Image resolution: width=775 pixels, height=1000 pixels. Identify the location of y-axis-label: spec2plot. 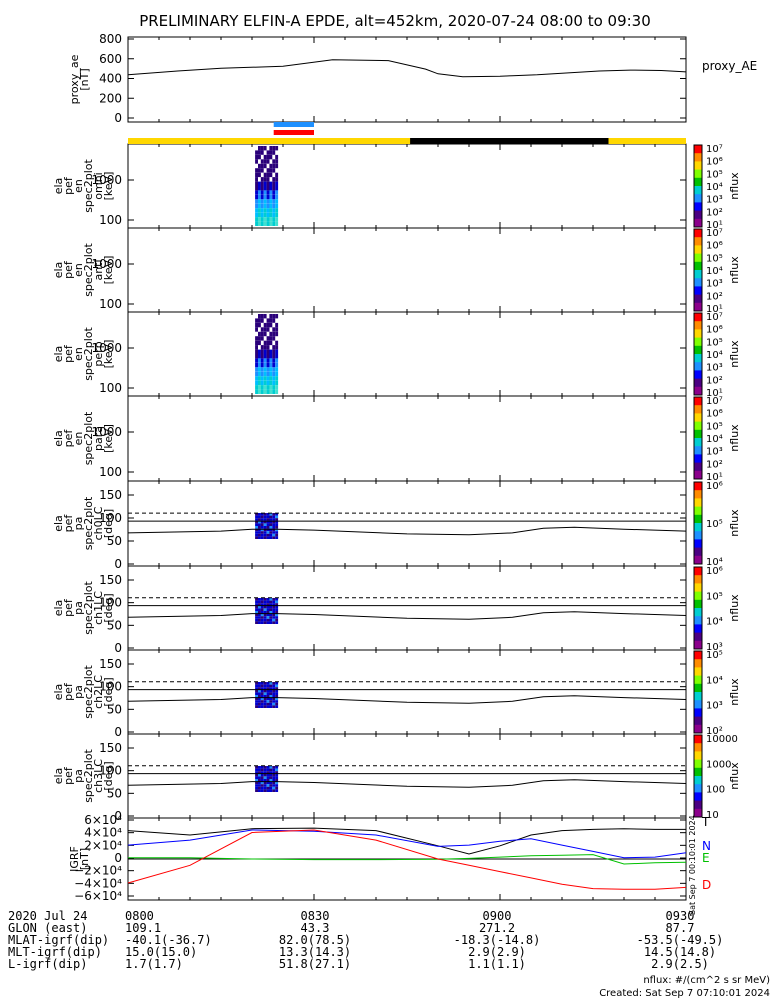
(88, 692).